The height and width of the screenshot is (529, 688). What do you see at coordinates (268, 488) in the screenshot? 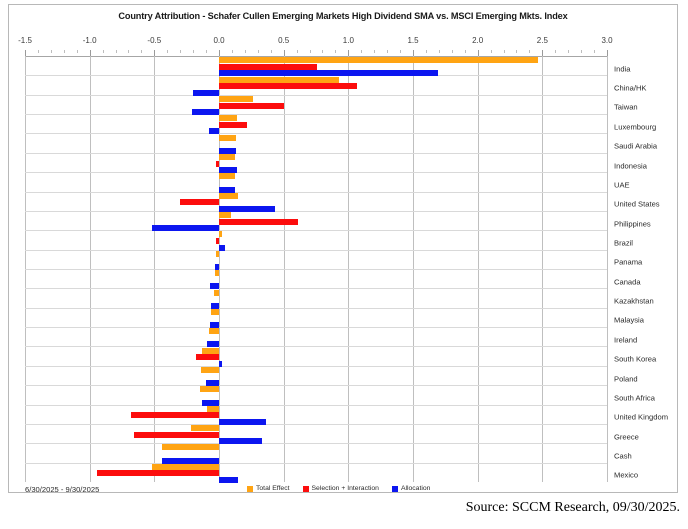
I see `legend-item: Total Effect` at bounding box center [268, 488].